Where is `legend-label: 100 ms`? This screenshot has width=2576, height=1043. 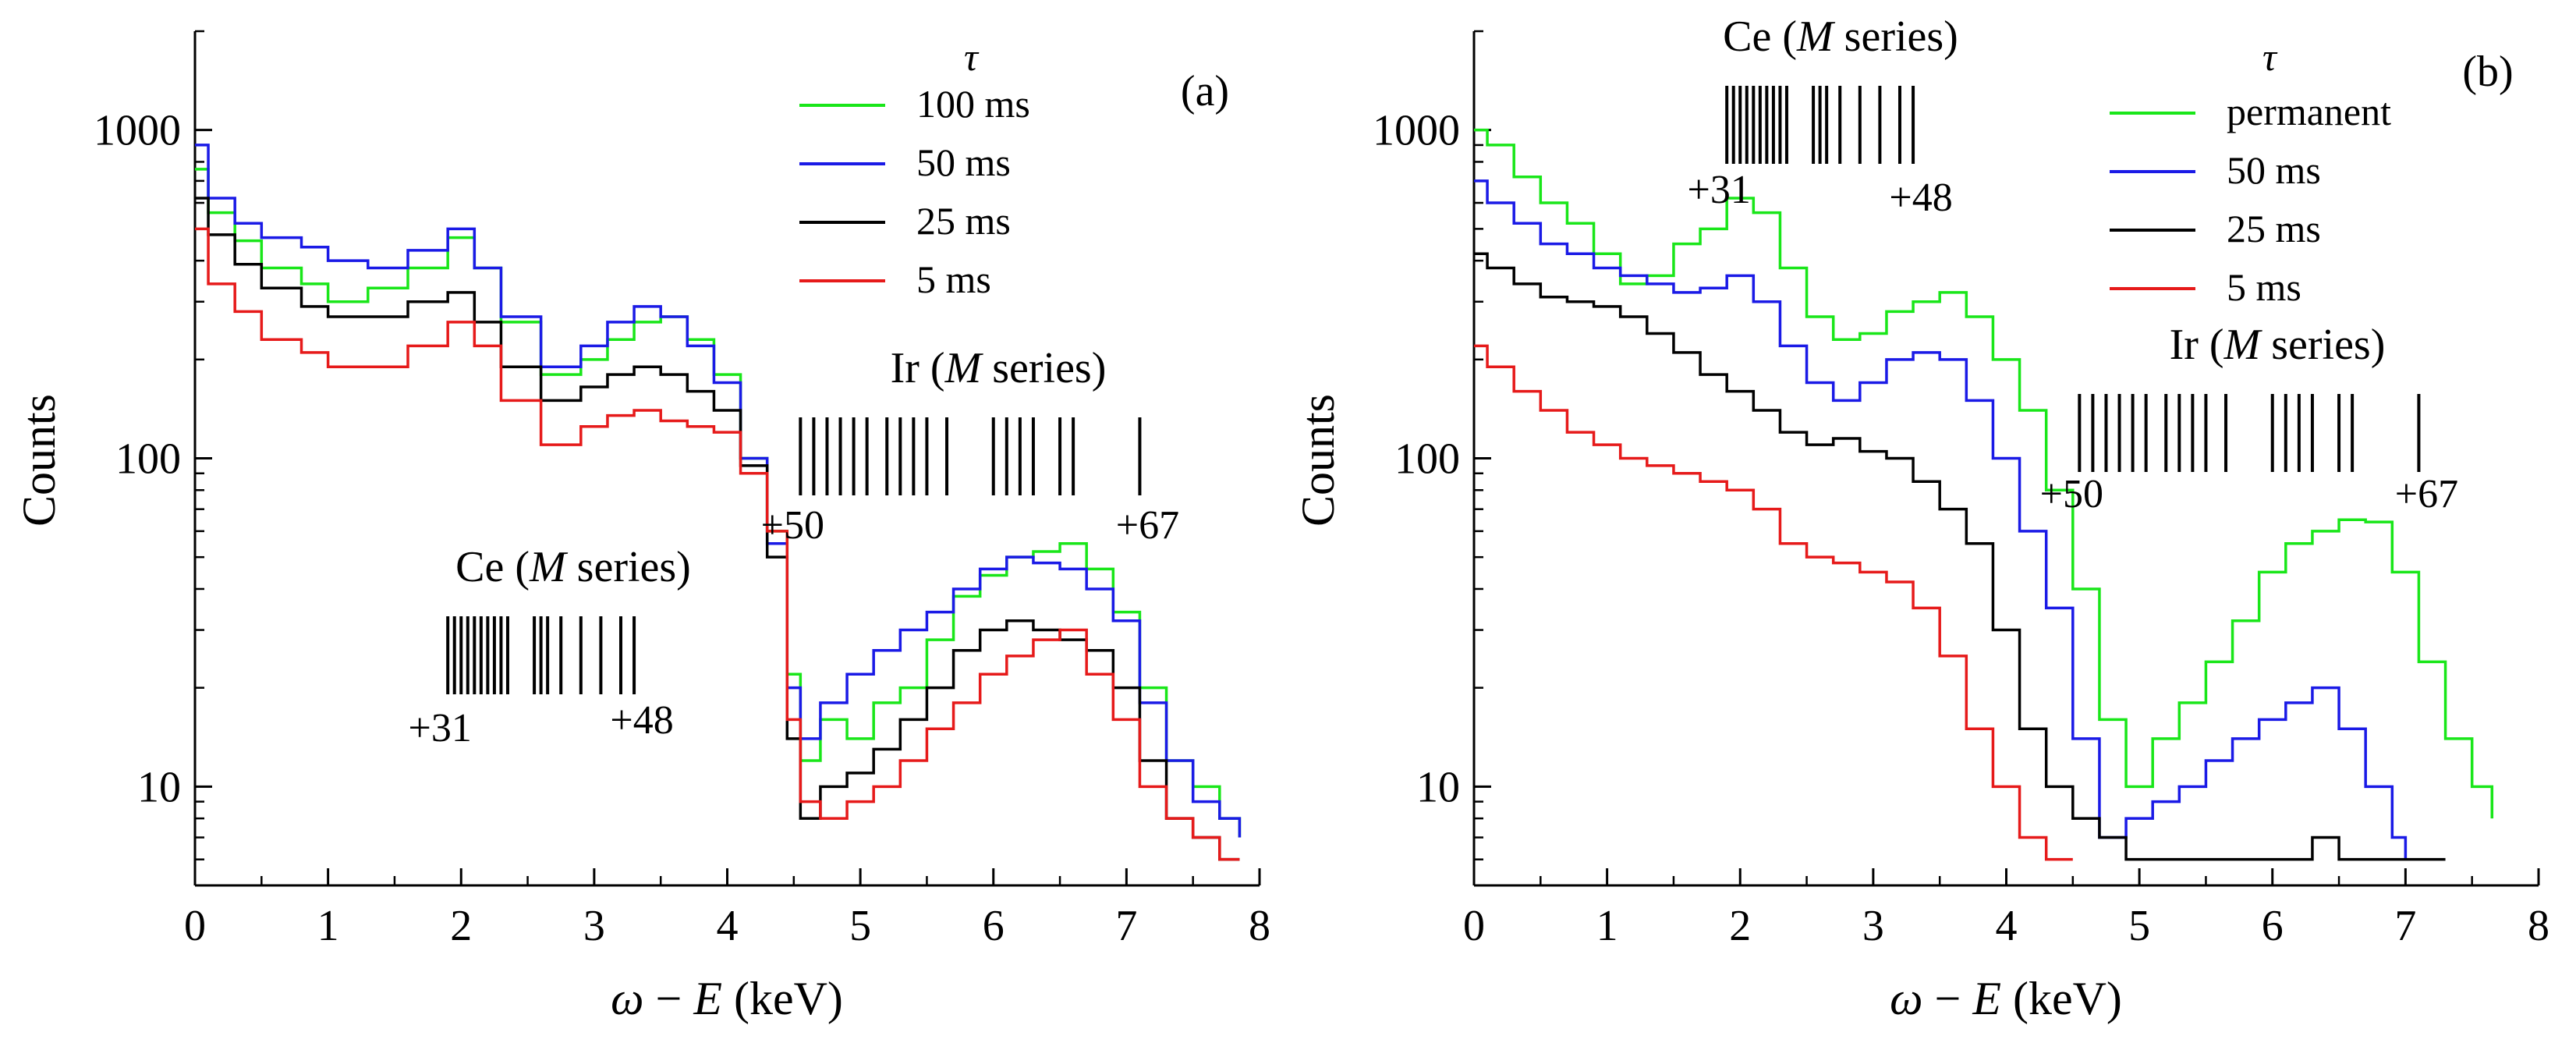 legend-label: 100 ms is located at coordinates (973, 104).